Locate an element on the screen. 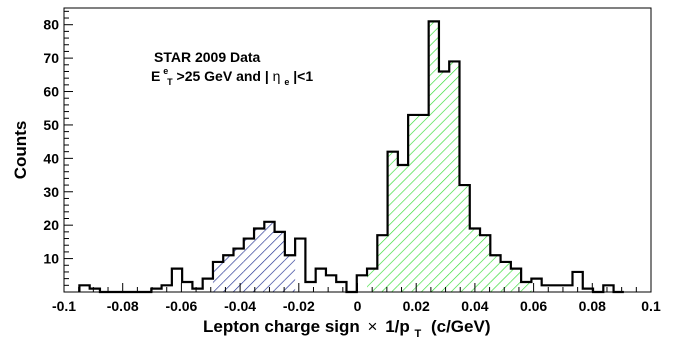 The height and width of the screenshot is (347, 683). x-tick-label: 0.08 is located at coordinates (592, 306).